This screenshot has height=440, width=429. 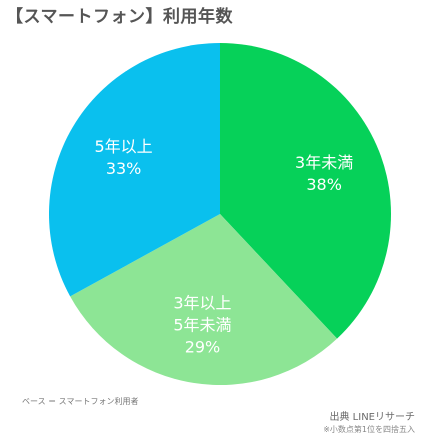 I want to click on slice-category-label: 5年未満, so click(x=202, y=325).